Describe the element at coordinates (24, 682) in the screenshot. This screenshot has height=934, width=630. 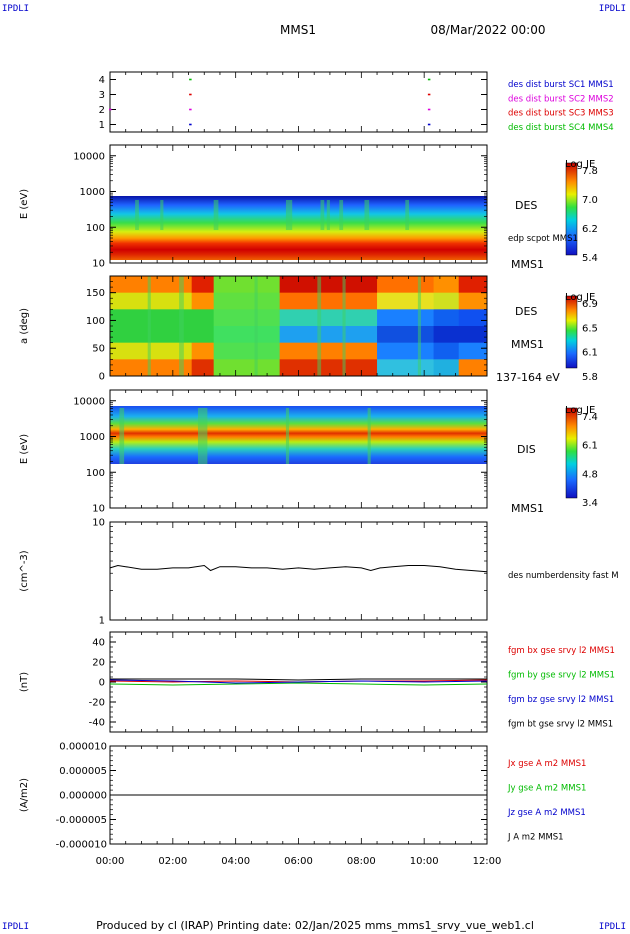
I see `y-axis-label: (nT)` at that location.